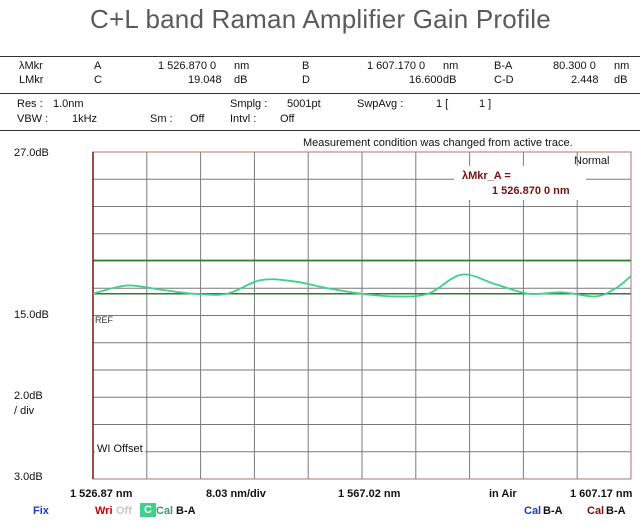 Image resolution: width=640 pixels, height=524 pixels. Describe the element at coordinates (31, 153) in the screenshot. I see `y-axis-top-label: 27.0dB` at that location.